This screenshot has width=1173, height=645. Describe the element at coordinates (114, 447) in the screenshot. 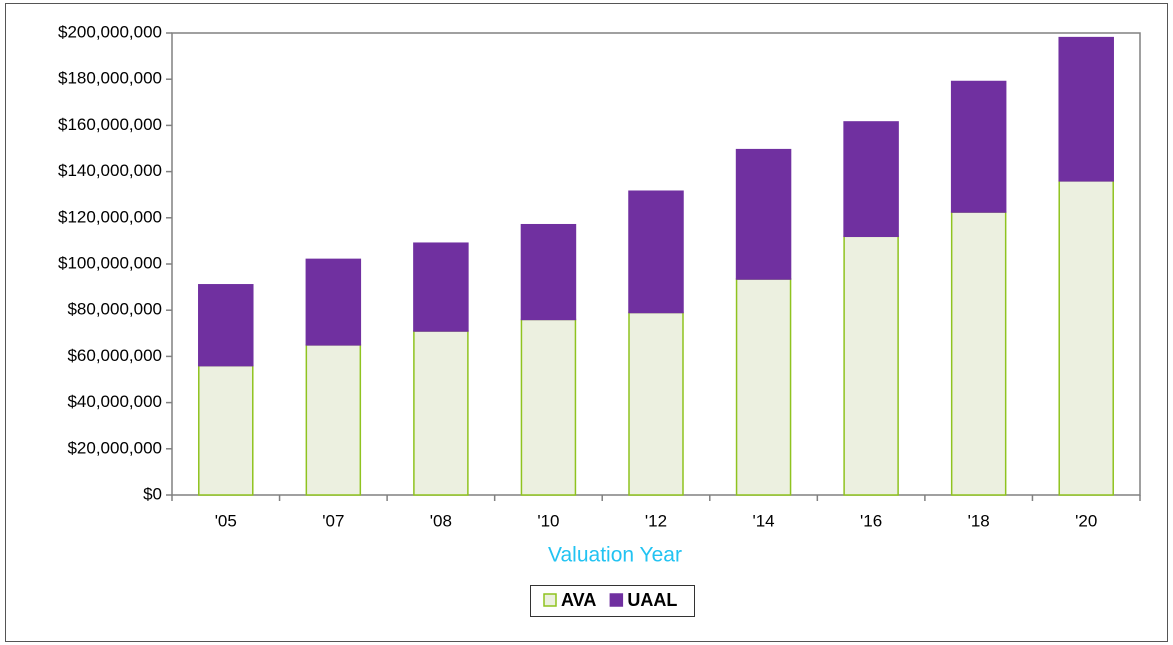

I see `y-tick-label: $20,000,000` at that location.